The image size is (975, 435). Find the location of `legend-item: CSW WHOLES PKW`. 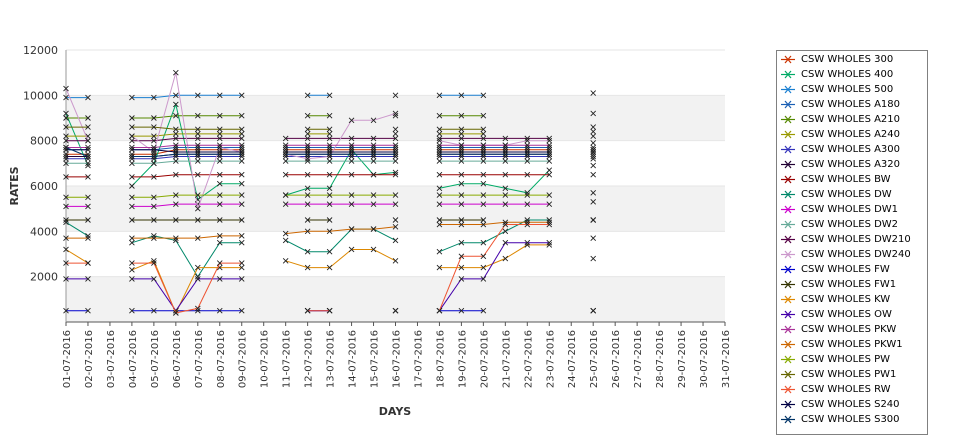

legend-item: CSW WHOLES PKW is located at coordinates (853, 329).